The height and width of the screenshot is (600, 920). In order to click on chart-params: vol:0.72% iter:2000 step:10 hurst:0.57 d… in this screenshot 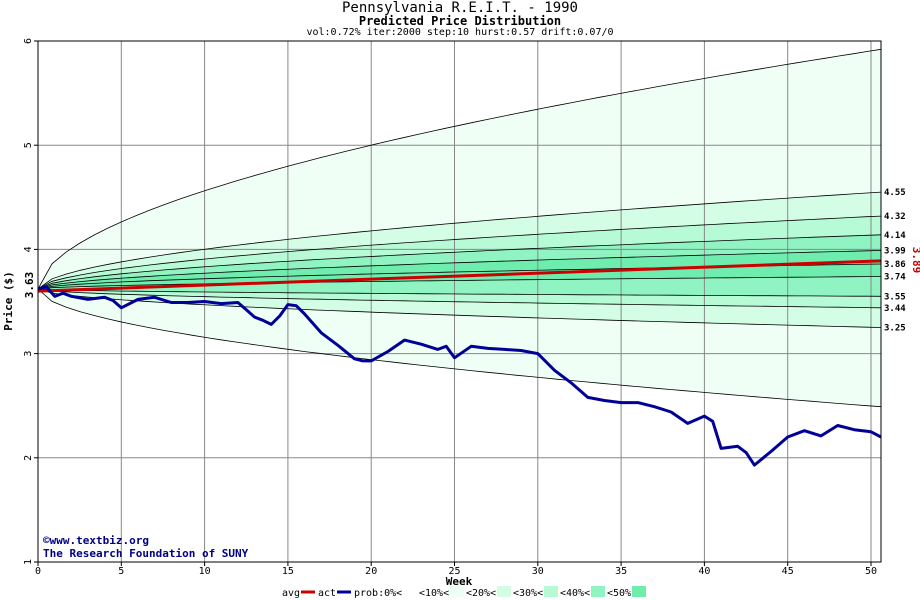, I will do `click(460, 32)`.